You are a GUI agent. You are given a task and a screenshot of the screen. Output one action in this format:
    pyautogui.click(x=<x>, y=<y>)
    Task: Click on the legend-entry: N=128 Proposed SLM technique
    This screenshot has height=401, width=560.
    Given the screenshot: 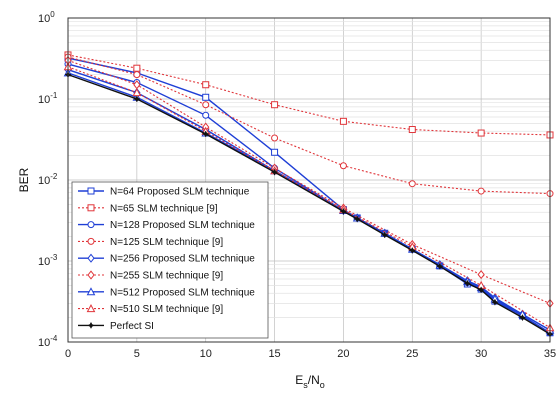 What is the action you would take?
    pyautogui.click(x=166, y=225)
    